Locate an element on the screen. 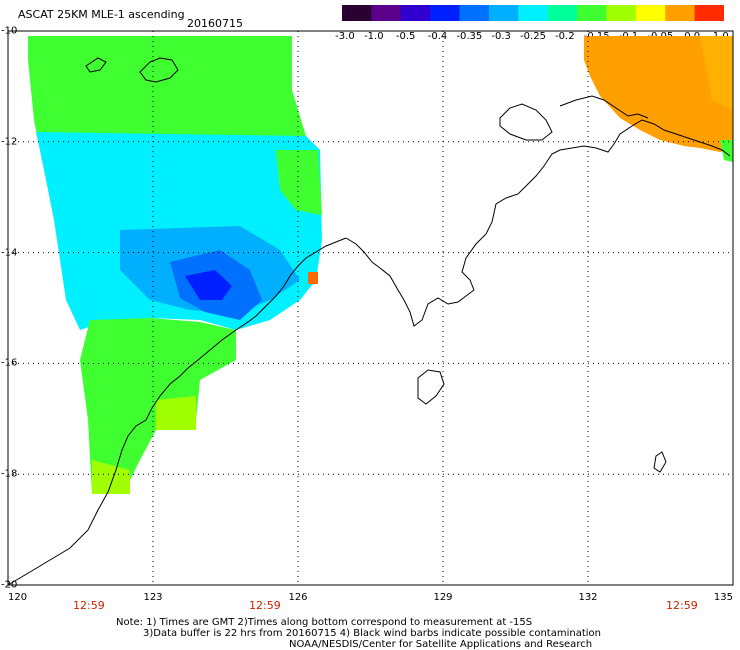  colorbar-tick-label: -0.3 is located at coordinates (501, 36).